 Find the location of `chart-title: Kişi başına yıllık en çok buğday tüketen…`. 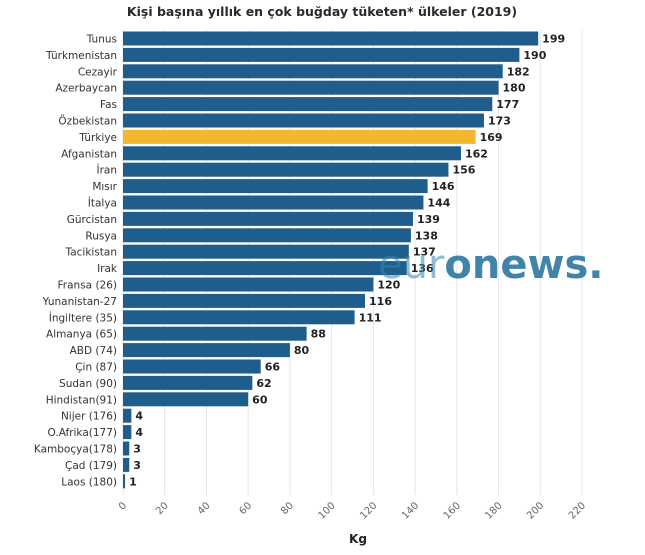

chart-title: Kişi başına yıllık en çok buğday tüketen… is located at coordinates (322, 11).